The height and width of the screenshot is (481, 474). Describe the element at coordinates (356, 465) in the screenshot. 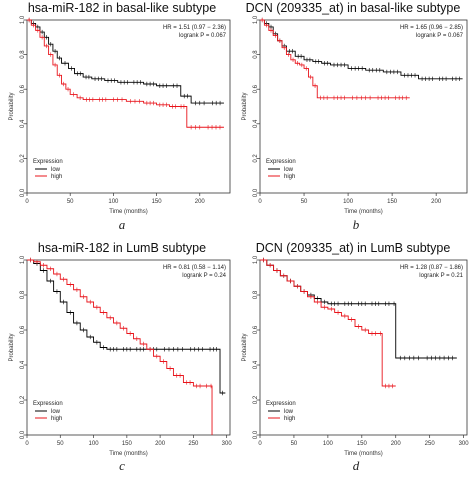

I see `panel-letter: d` at that location.